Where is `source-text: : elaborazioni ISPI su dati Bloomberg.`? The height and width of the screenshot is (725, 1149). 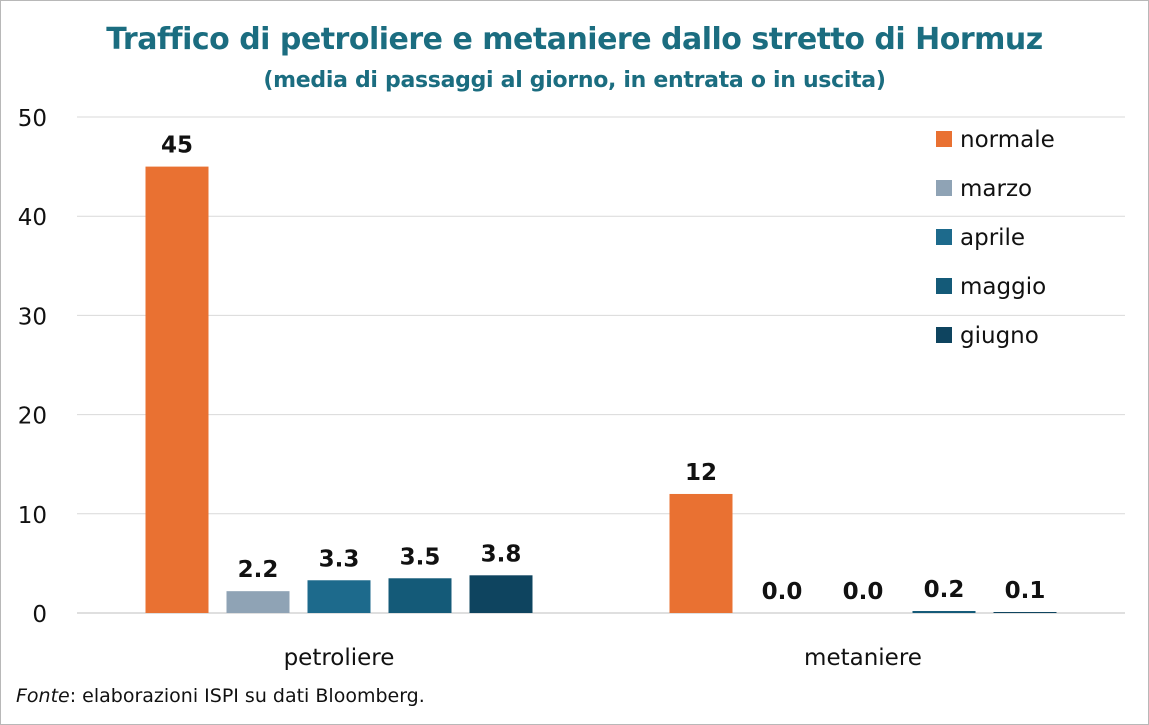 source-text: : elaborazioni ISPI su dati Bloomberg. is located at coordinates (247, 696).